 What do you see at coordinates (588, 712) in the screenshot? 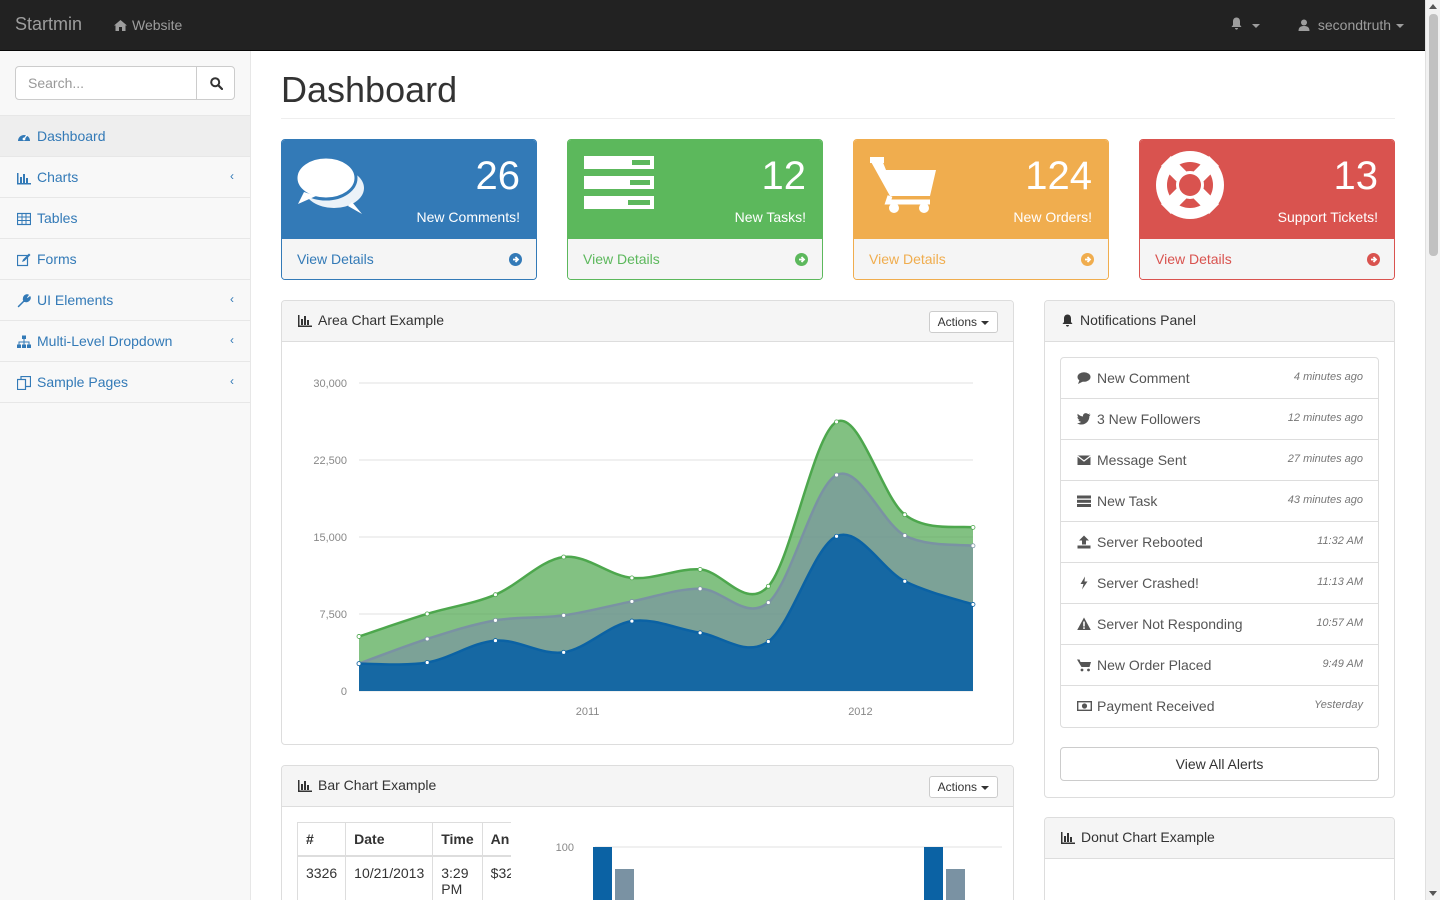
I see `x-tick-label: 2011` at bounding box center [588, 712].